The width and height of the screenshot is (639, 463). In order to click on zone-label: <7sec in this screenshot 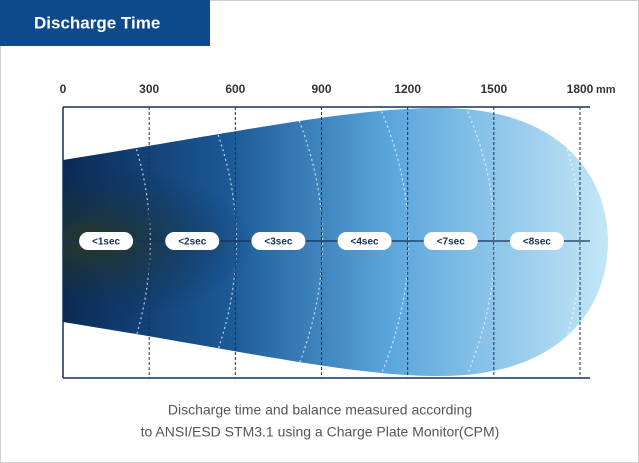, I will do `click(451, 242)`.